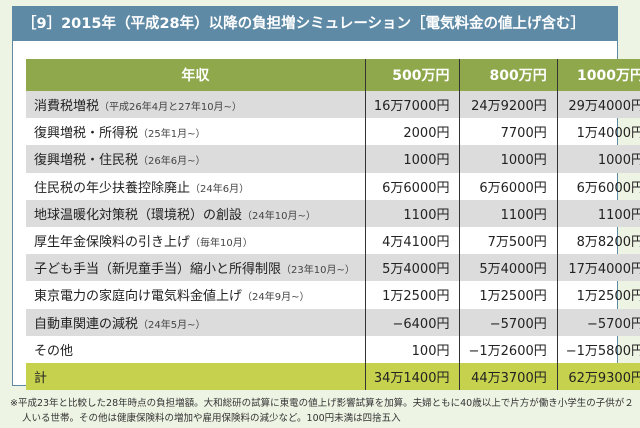 This screenshot has width=640, height=428. What do you see at coordinates (412, 132) in the screenshot?
I see `cell-value: 2000円` at bounding box center [412, 132].